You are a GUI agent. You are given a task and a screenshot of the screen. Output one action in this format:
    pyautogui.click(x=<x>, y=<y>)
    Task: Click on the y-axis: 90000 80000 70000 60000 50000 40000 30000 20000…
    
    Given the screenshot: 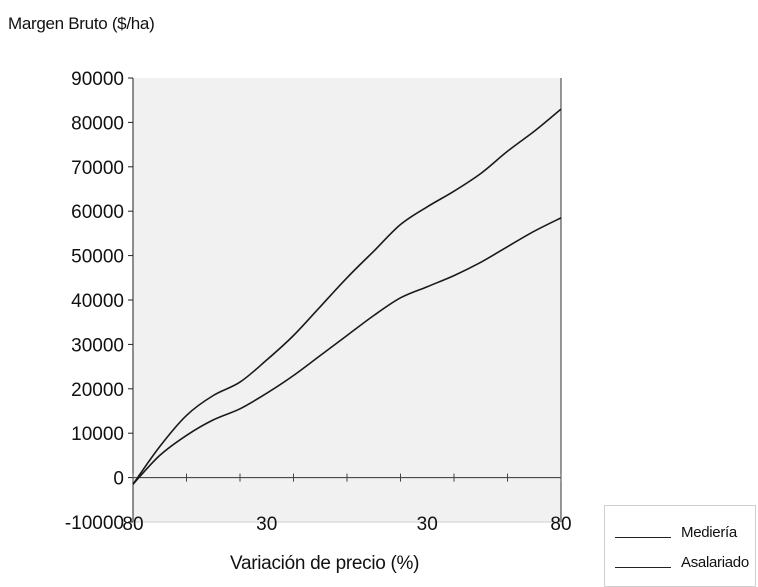 What is the action you would take?
    pyautogui.click(x=99, y=301)
    